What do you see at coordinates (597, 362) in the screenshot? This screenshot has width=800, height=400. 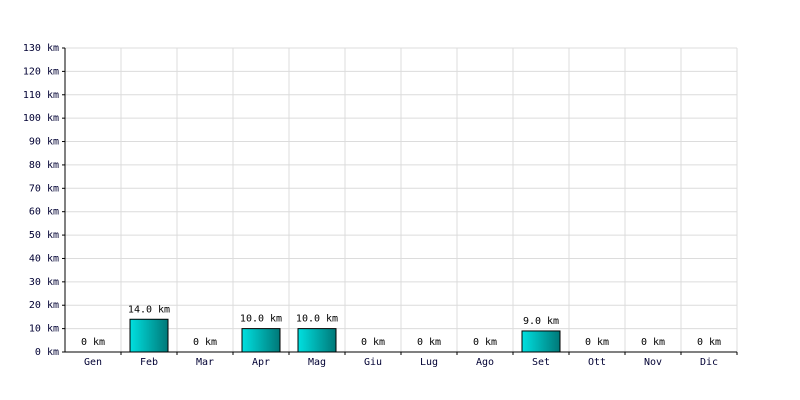 I see `x-tick-label: Ott` at bounding box center [597, 362].